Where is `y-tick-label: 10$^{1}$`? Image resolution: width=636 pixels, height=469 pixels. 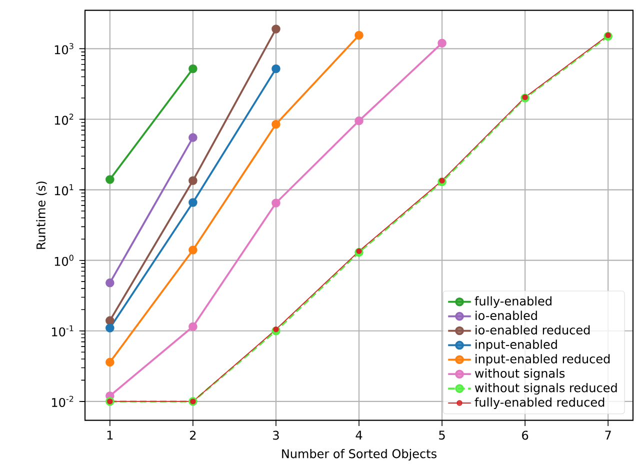 y-tick-label: 10$^{1}$ is located at coordinates (64, 190).